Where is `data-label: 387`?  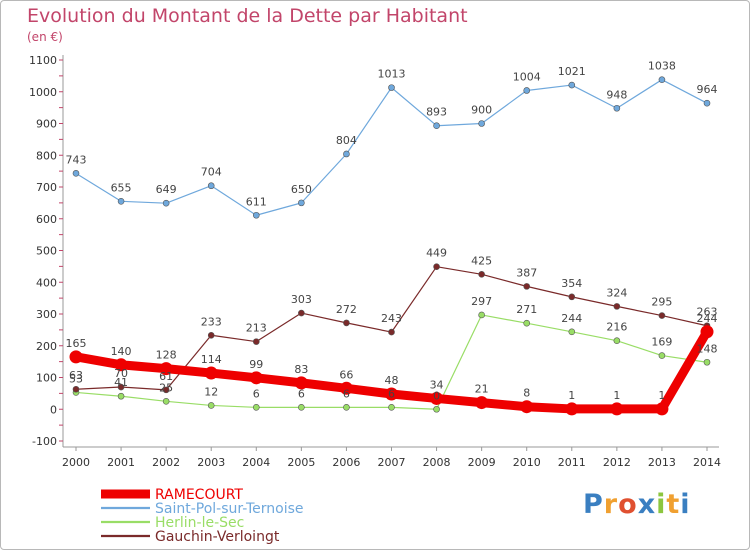
data-label: 387 is located at coordinates (526, 272).